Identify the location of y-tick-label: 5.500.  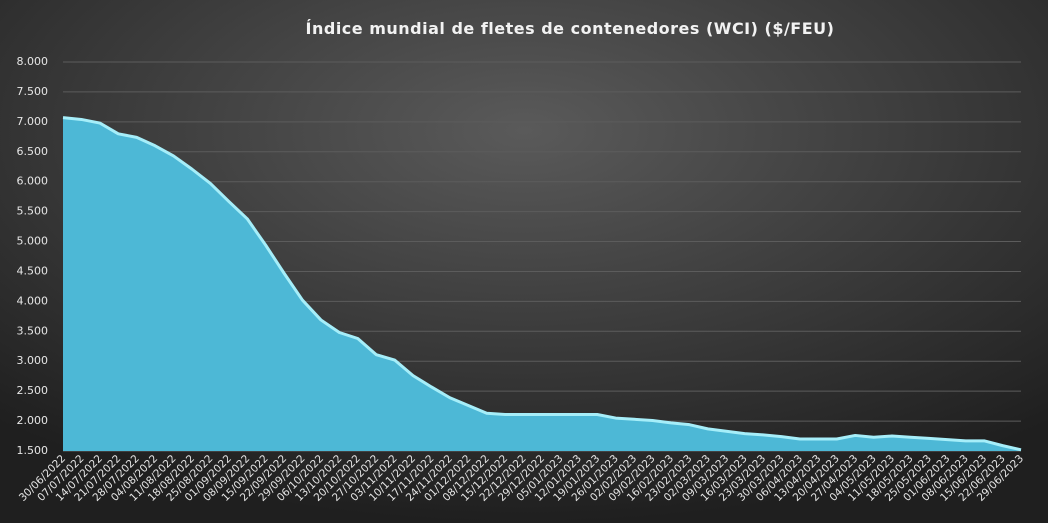
(33, 211).